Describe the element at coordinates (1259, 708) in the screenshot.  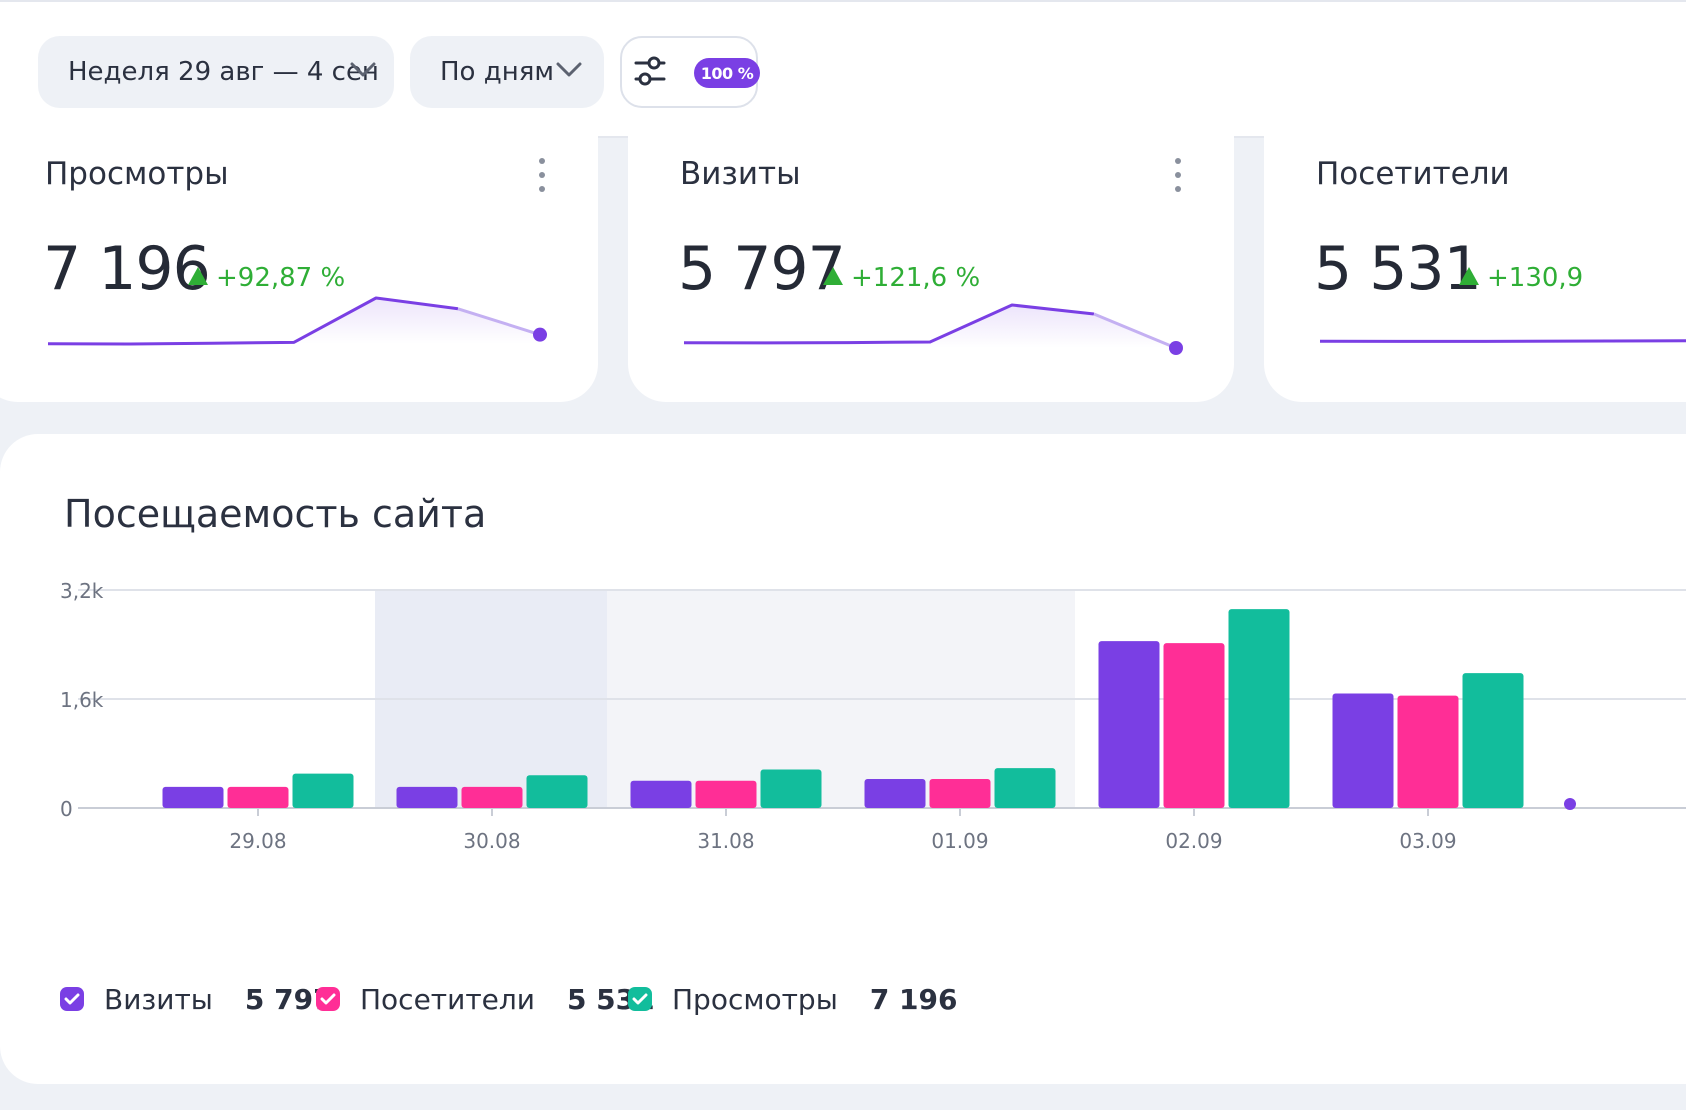
I see `bar-02.09-2` at that location.